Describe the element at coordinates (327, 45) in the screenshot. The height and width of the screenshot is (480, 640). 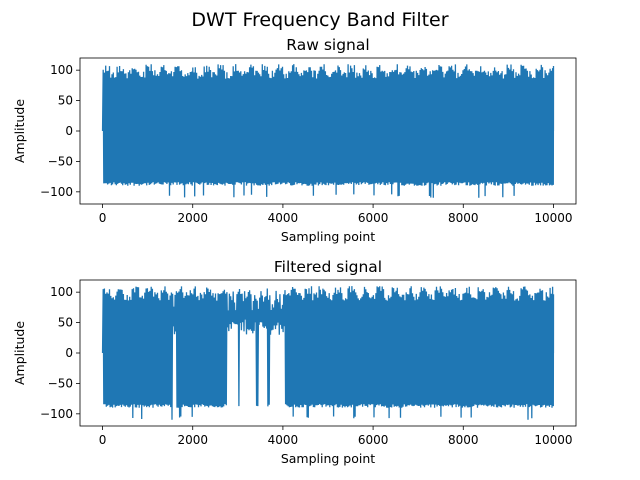
I see `subplot-title: Raw signal` at that location.